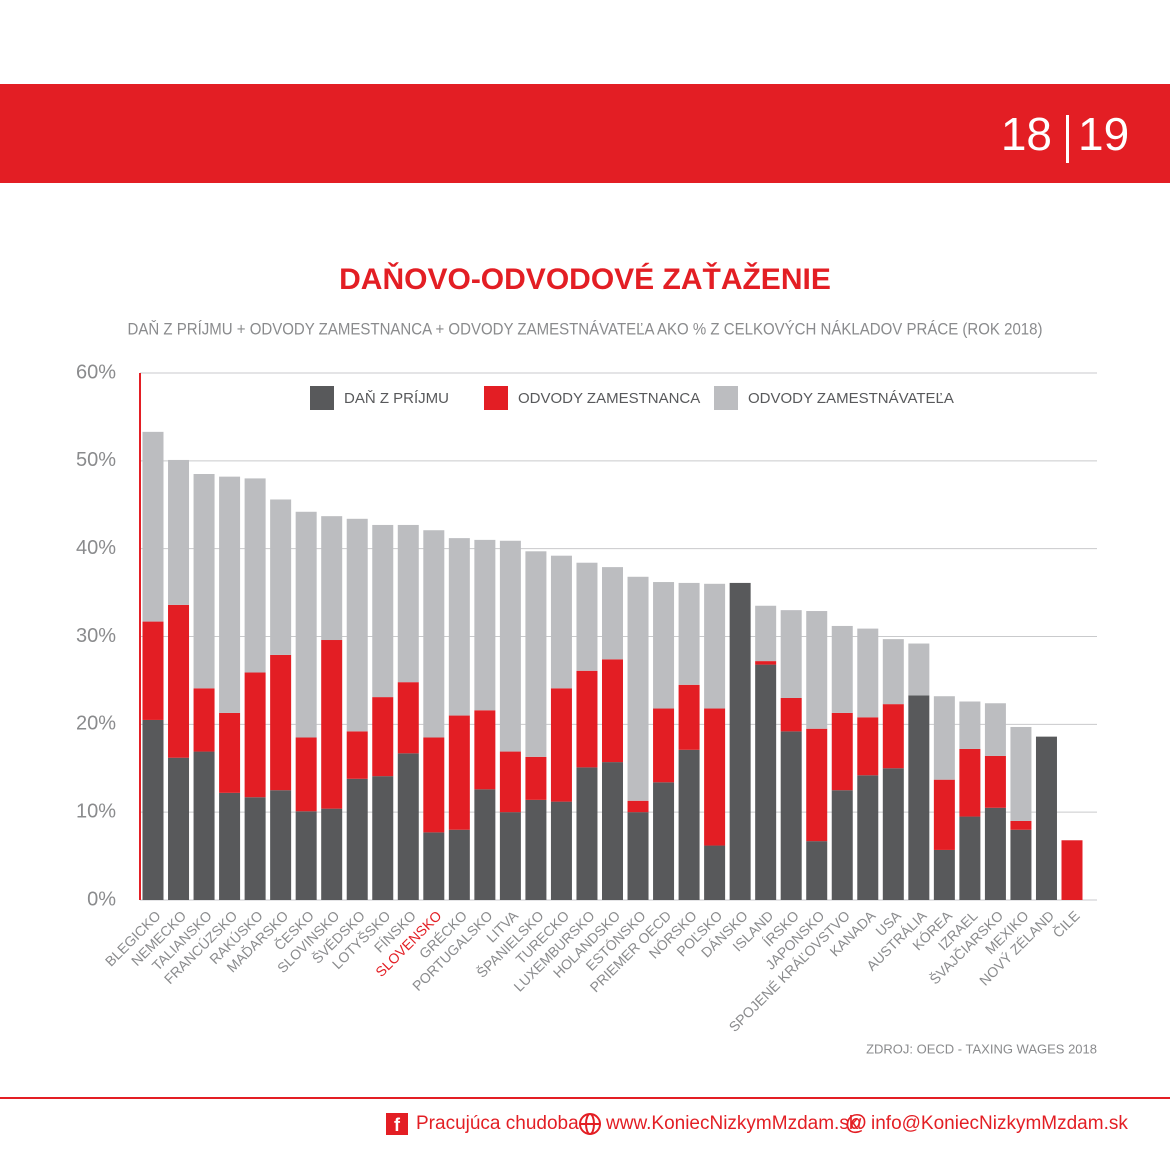  Describe the element at coordinates (101, 899) in the screenshot. I see `y-tick-label: 0%` at that location.